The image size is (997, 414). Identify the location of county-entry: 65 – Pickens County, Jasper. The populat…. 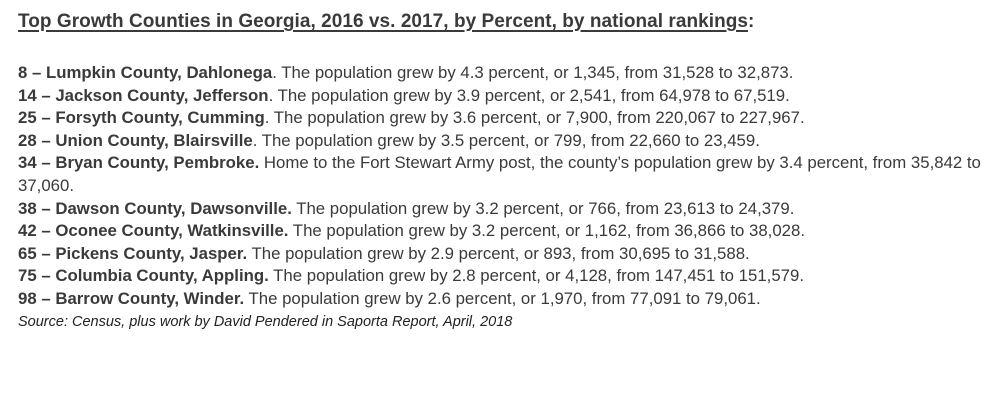
(500, 254).